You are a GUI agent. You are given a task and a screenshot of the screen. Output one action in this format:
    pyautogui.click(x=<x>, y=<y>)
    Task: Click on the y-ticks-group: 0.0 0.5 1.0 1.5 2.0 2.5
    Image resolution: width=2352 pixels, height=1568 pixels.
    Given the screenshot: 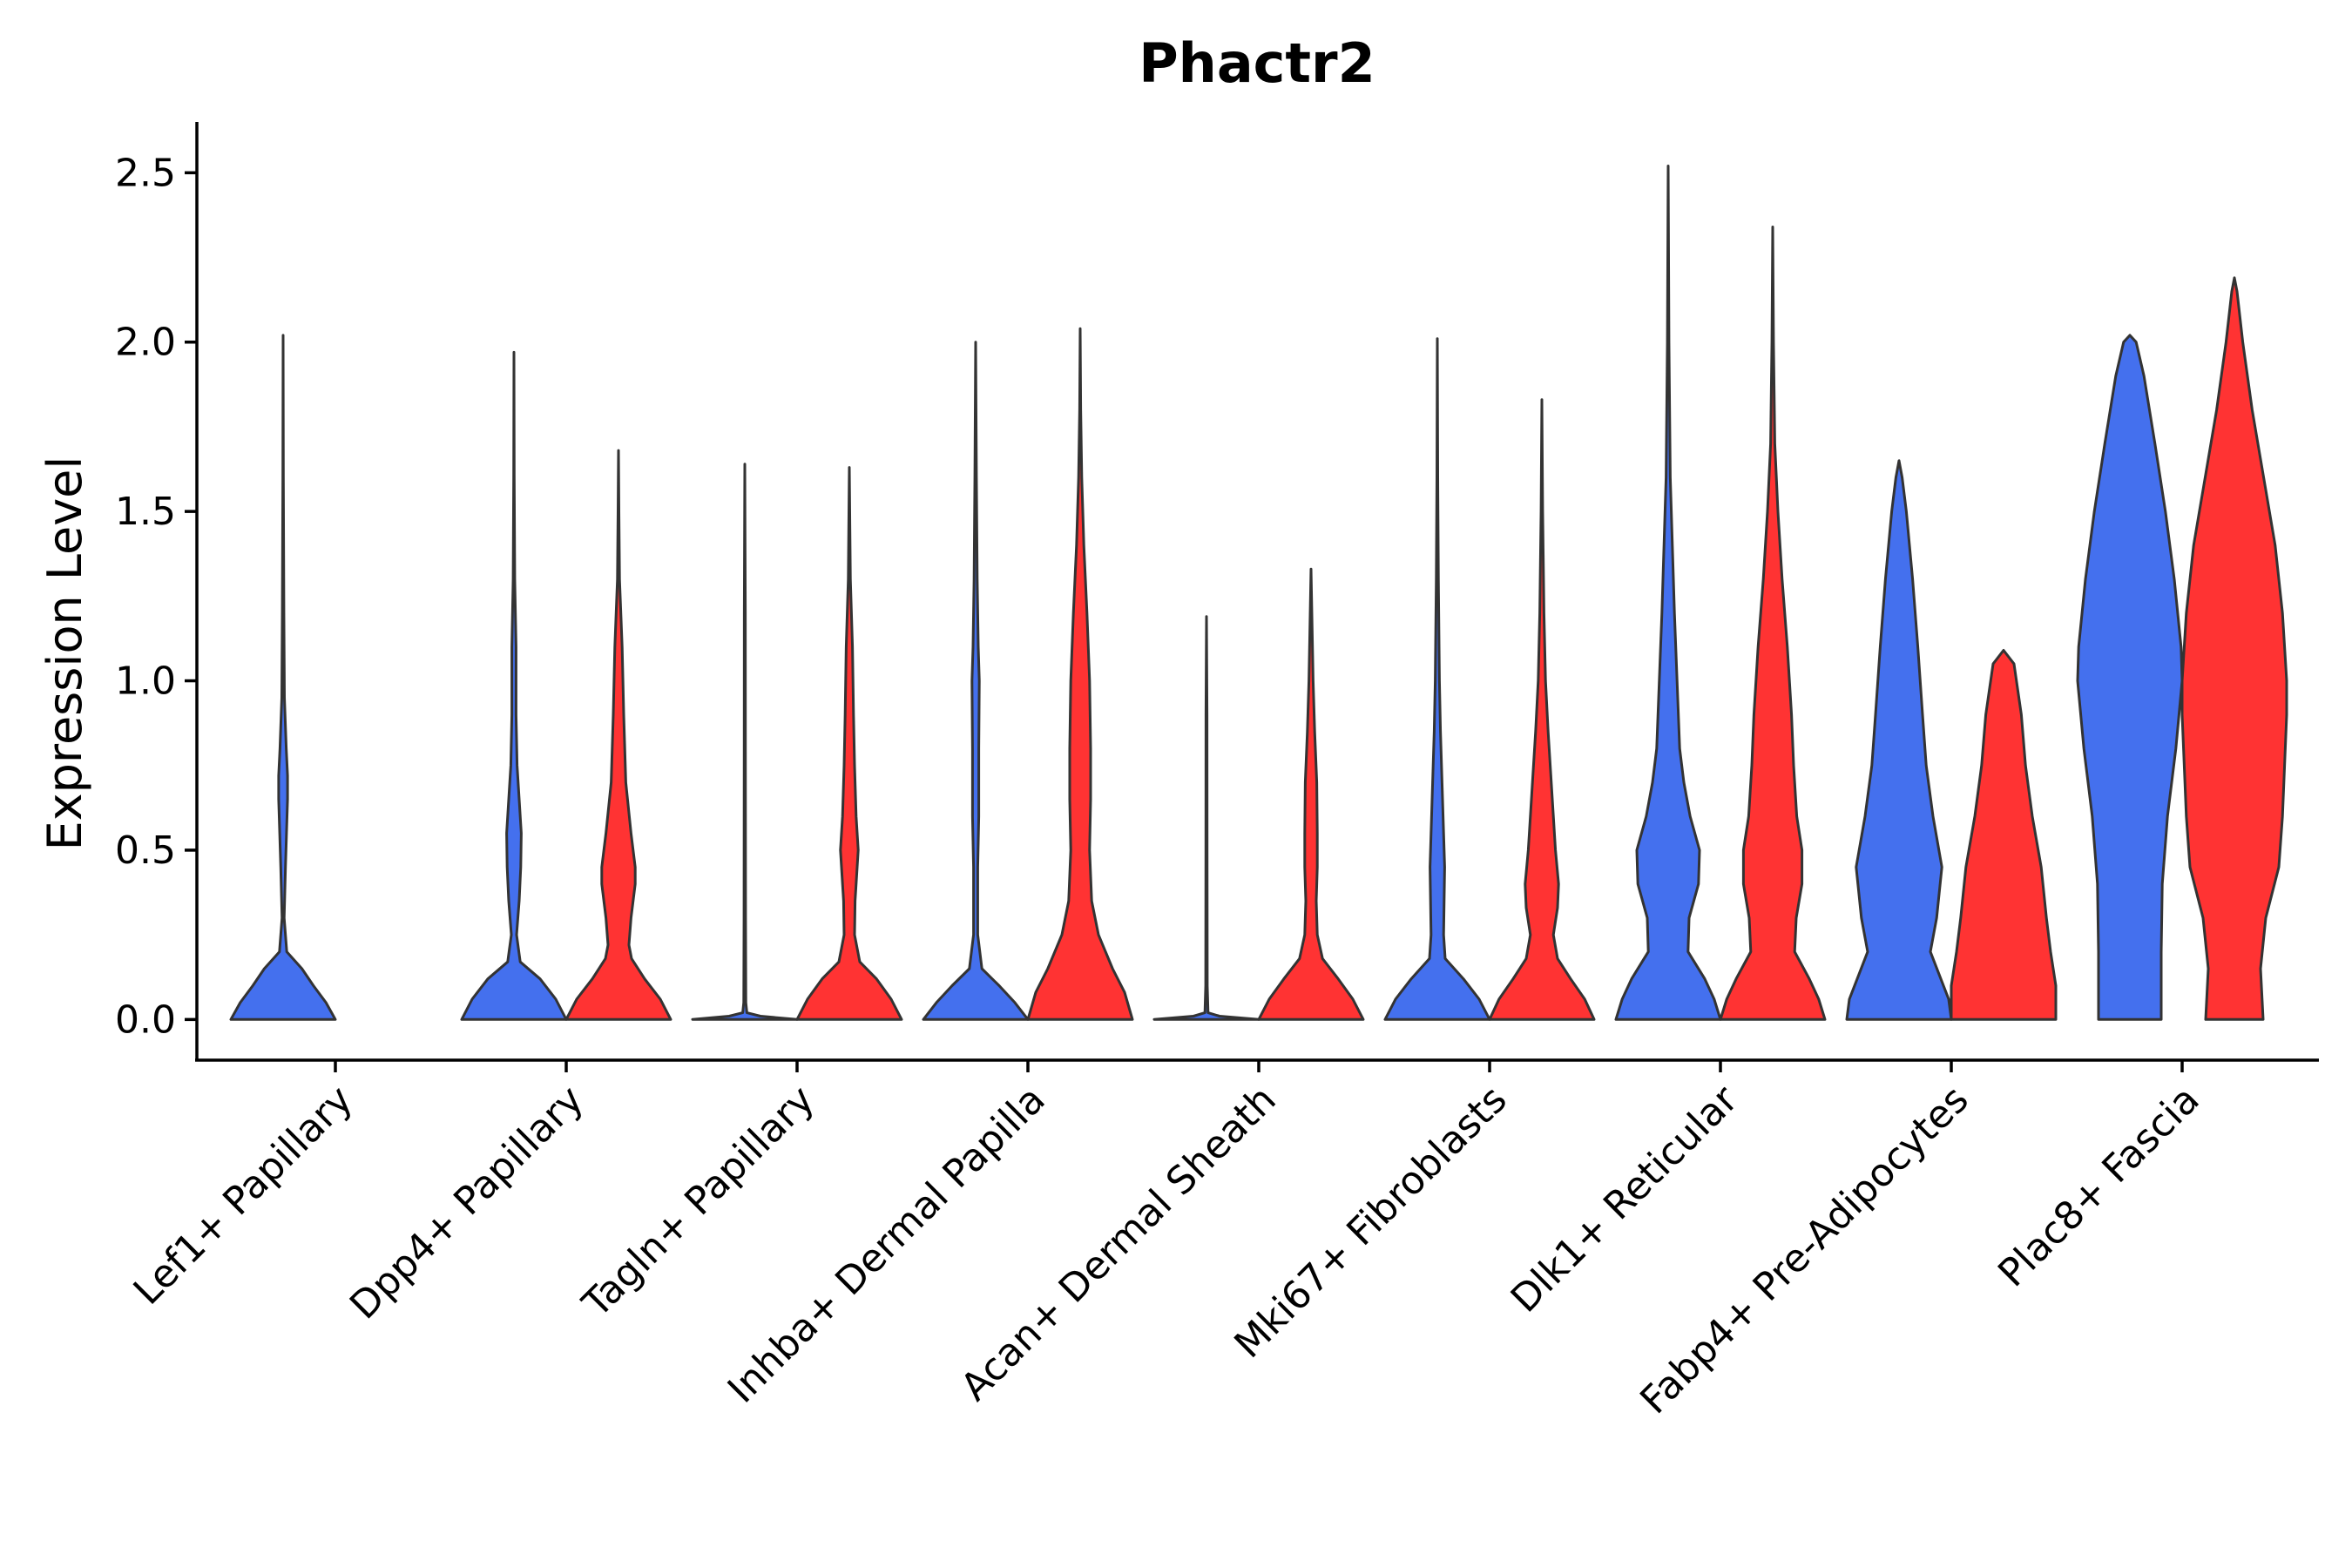 What is the action you would take?
    pyautogui.click(x=156, y=596)
    